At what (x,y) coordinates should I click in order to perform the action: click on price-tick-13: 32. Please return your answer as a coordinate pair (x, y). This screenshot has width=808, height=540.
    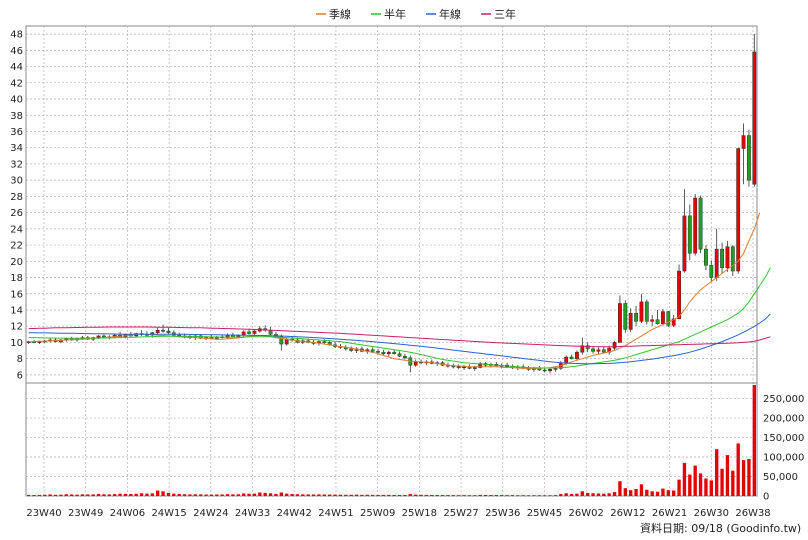
    Looking at the image, I should click on (16, 164).